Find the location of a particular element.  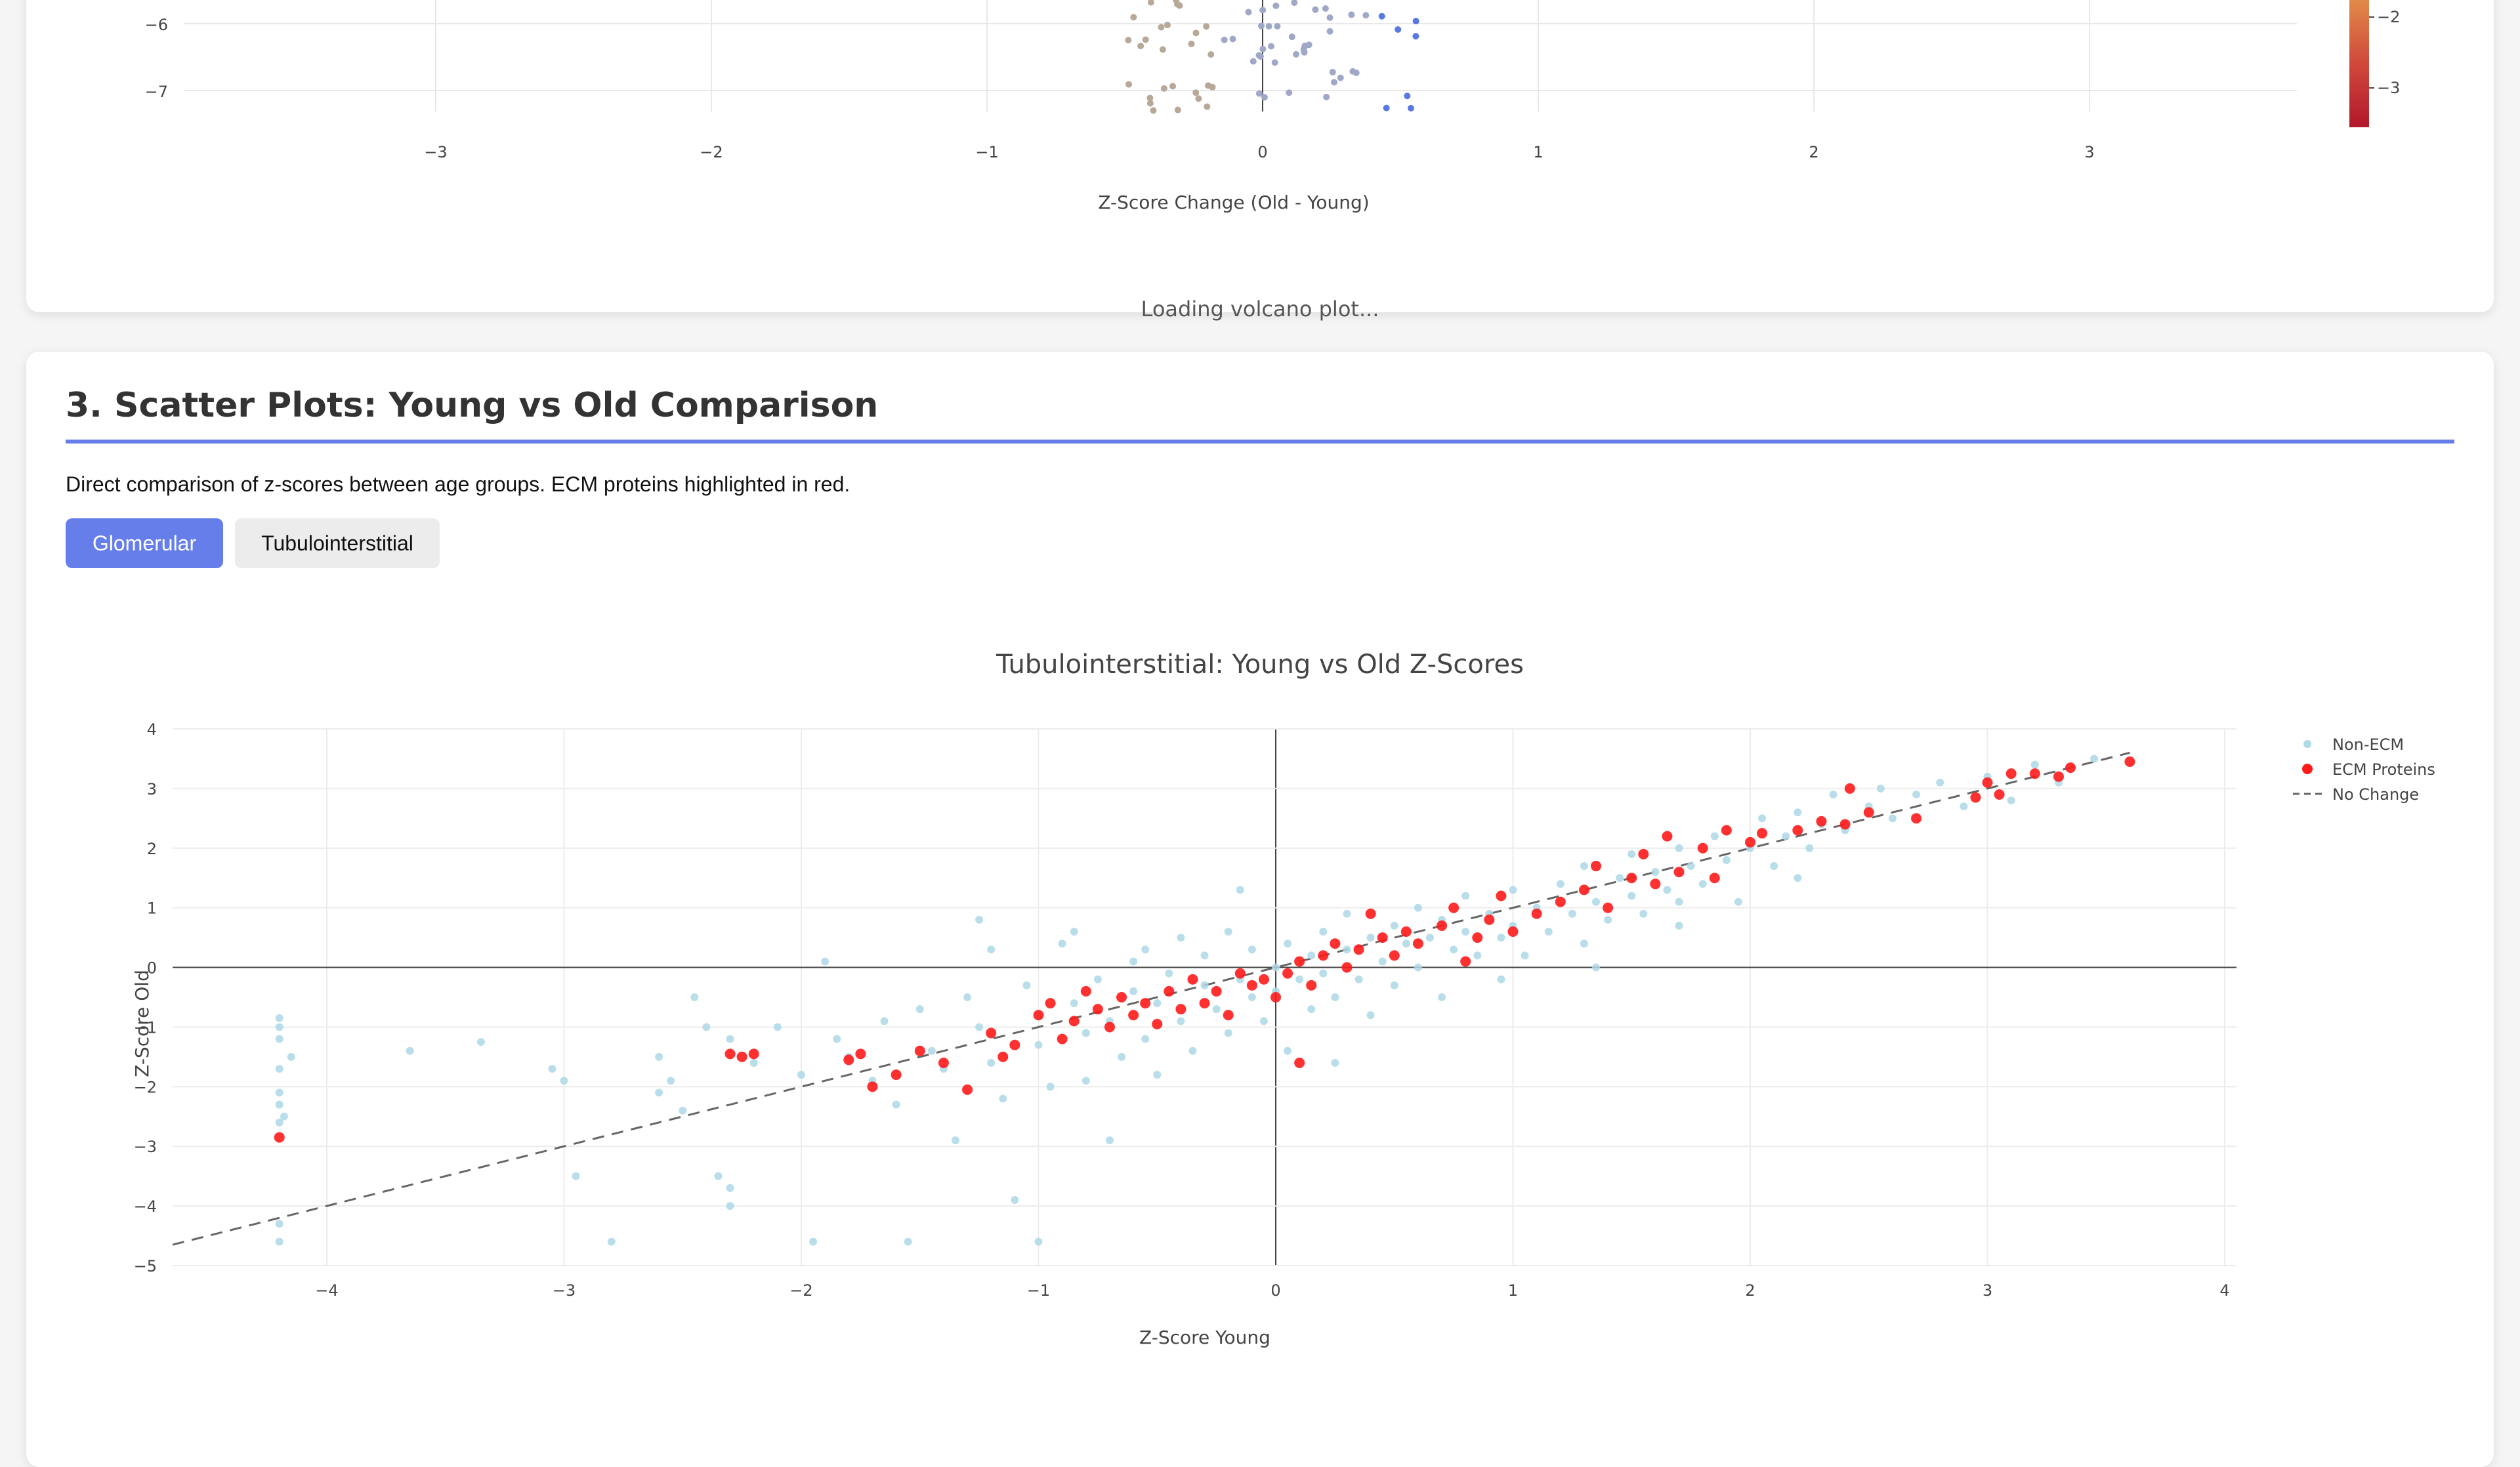

legend-non-ecm: Non-ECM is located at coordinates (2368, 744).